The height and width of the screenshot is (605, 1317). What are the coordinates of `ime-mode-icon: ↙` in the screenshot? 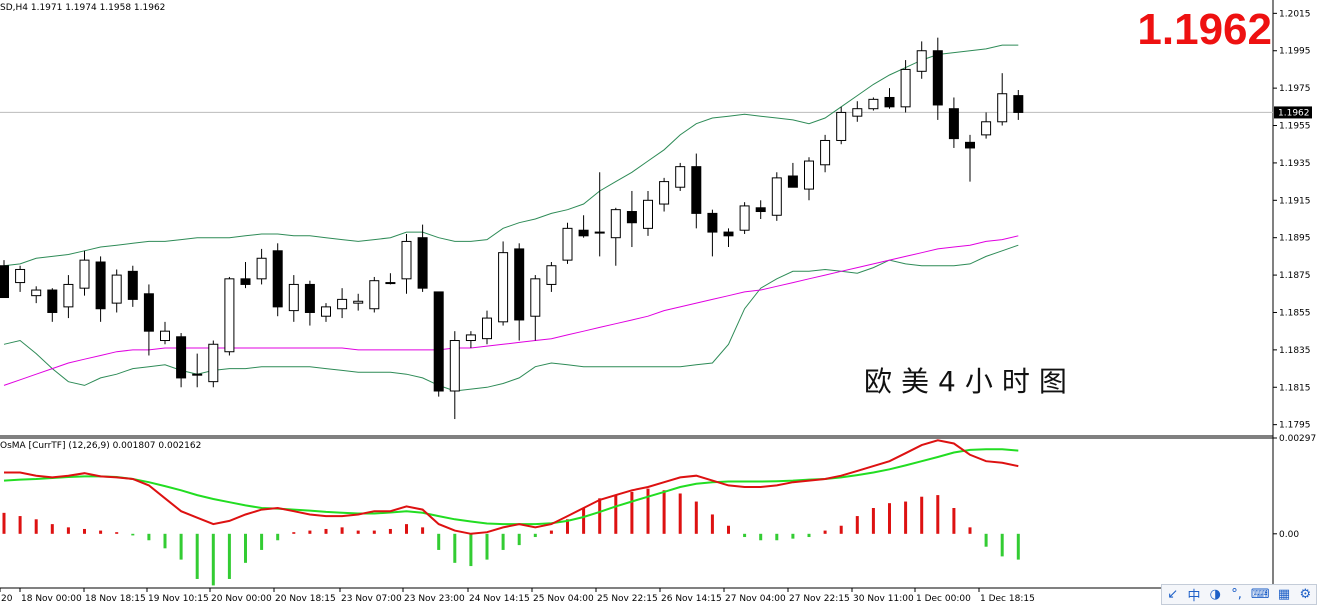 It's located at (1173, 594).